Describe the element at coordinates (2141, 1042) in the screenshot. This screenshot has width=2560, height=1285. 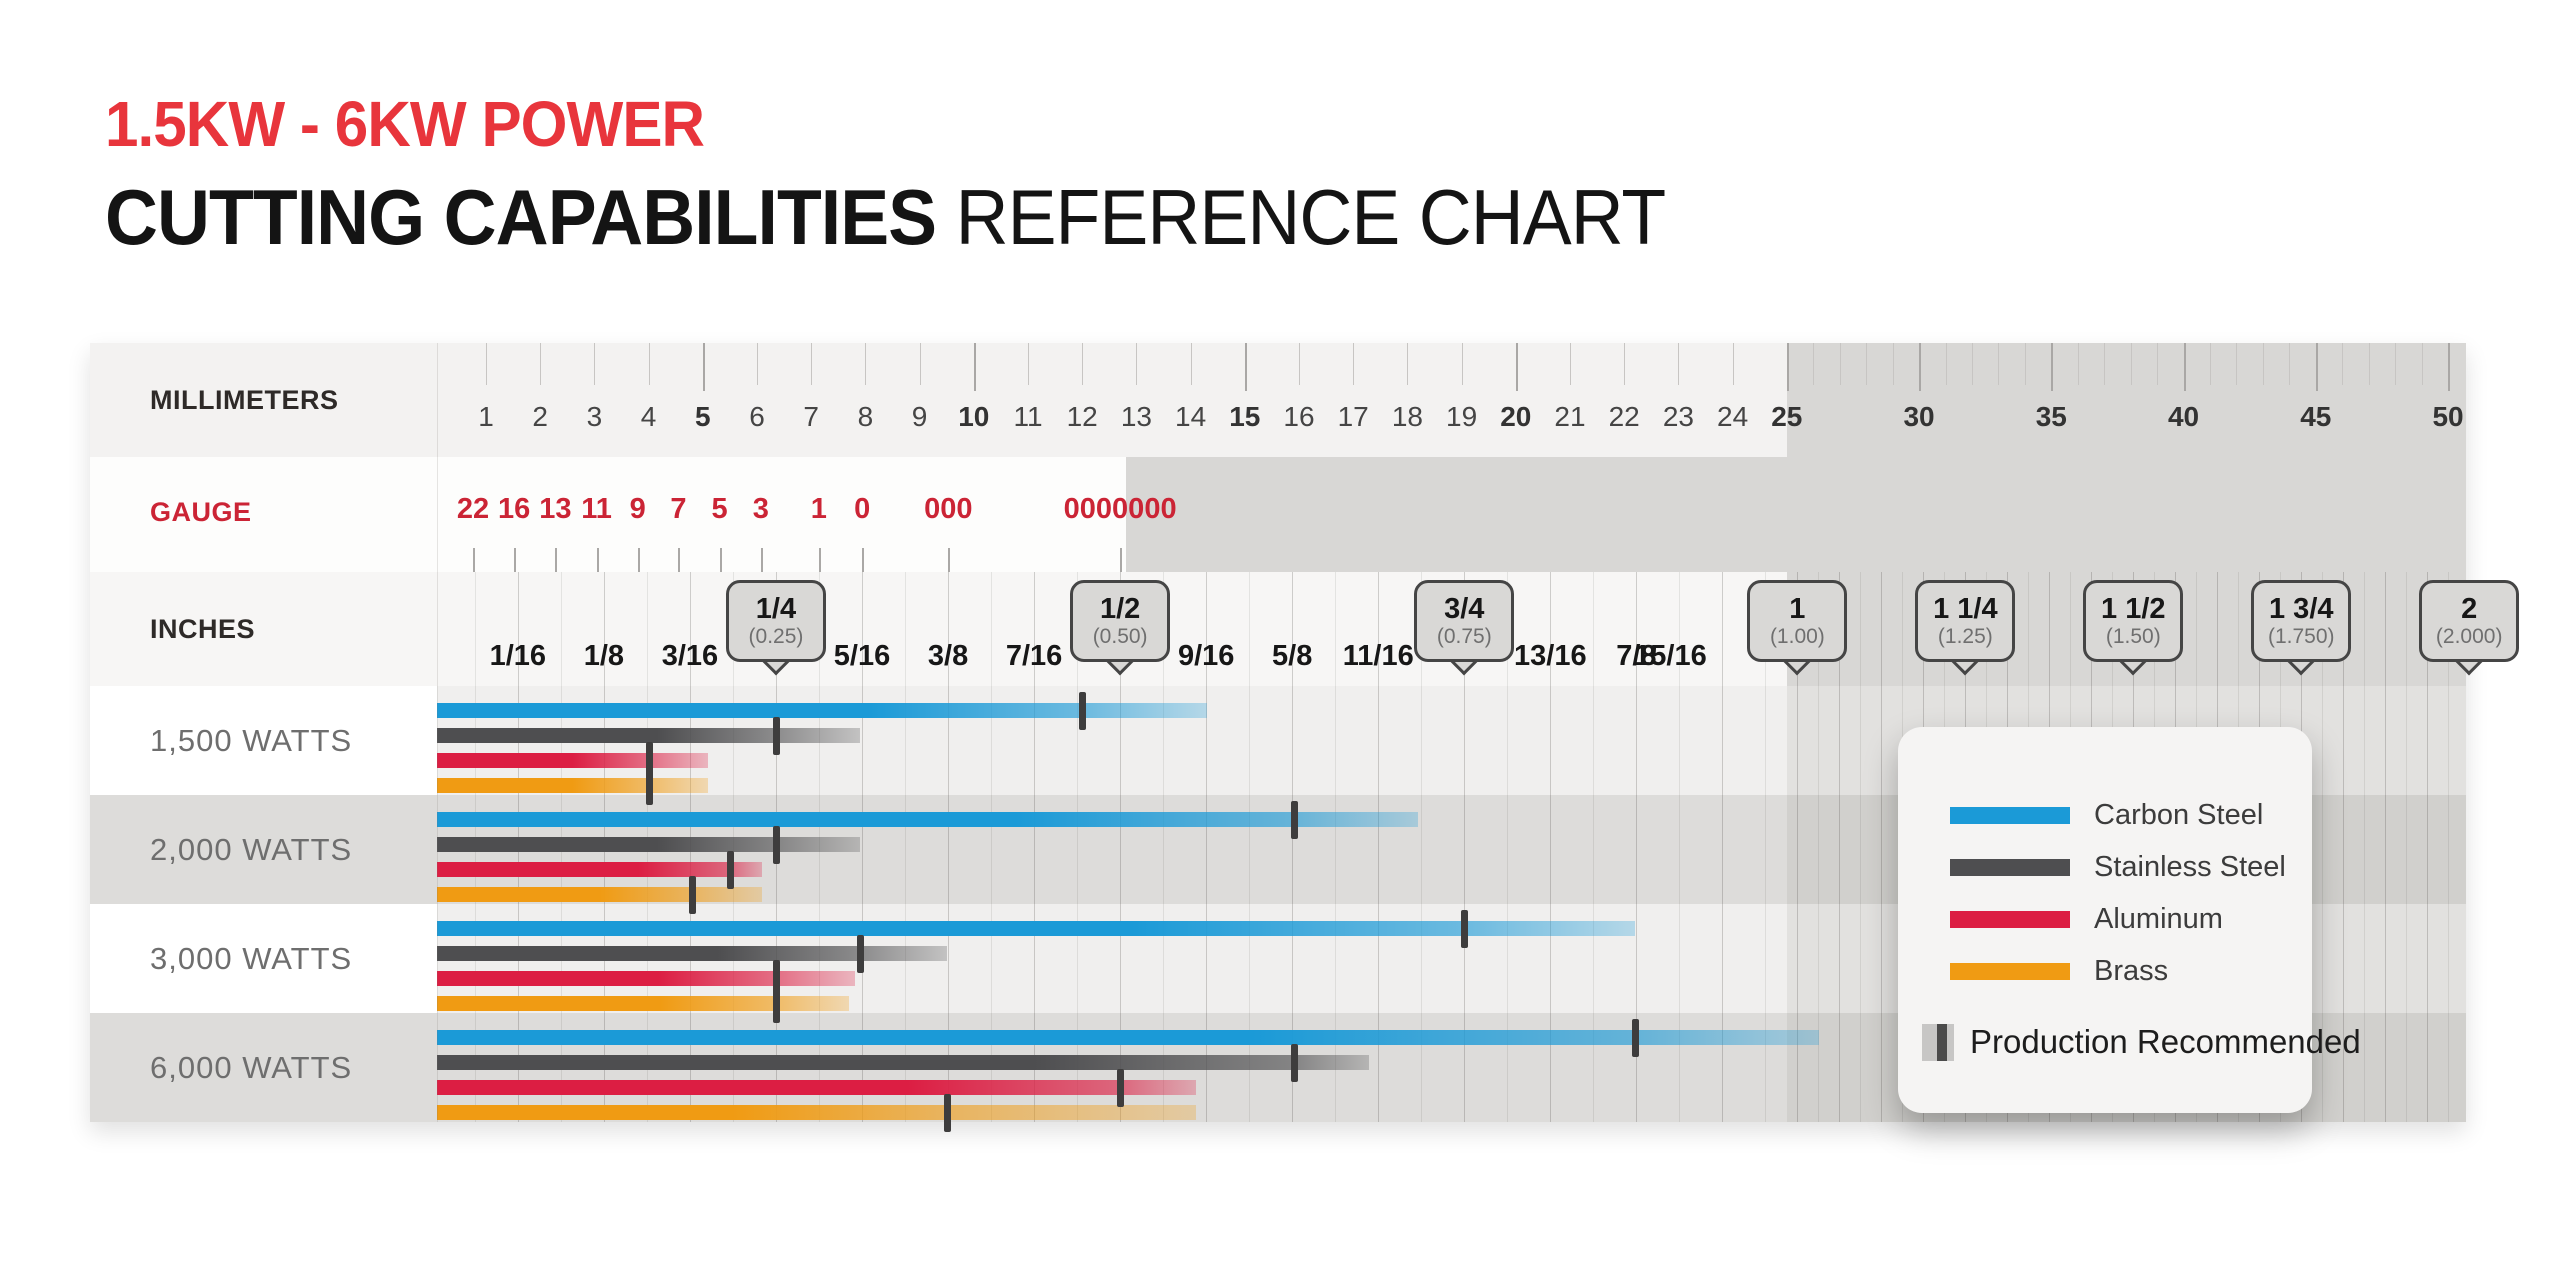
I see `legend-item-production-recommended: Production Recommended` at that location.